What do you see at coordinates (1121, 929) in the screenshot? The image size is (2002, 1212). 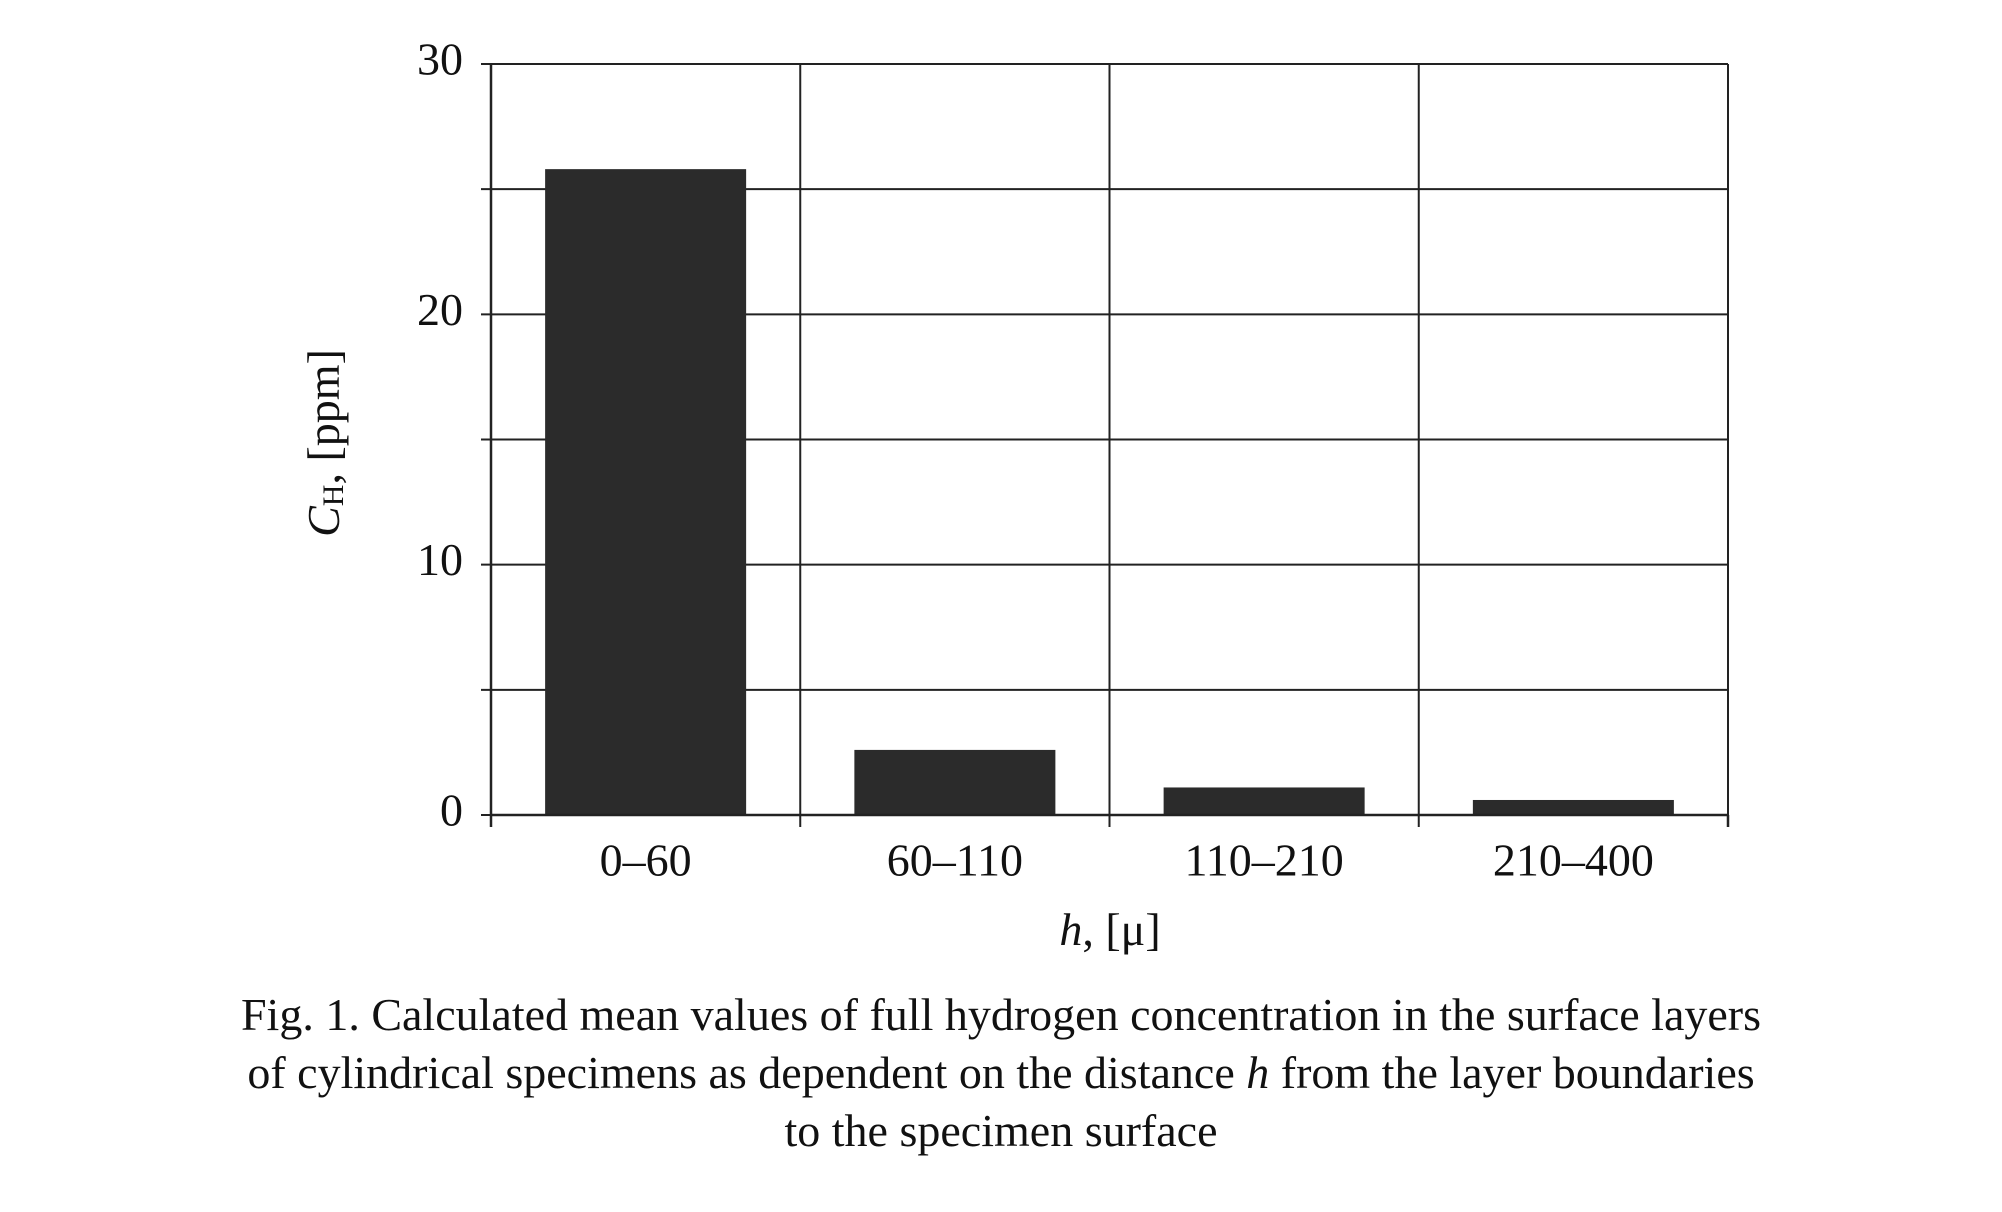 I see `x-label-unit: , [μ]` at bounding box center [1121, 929].